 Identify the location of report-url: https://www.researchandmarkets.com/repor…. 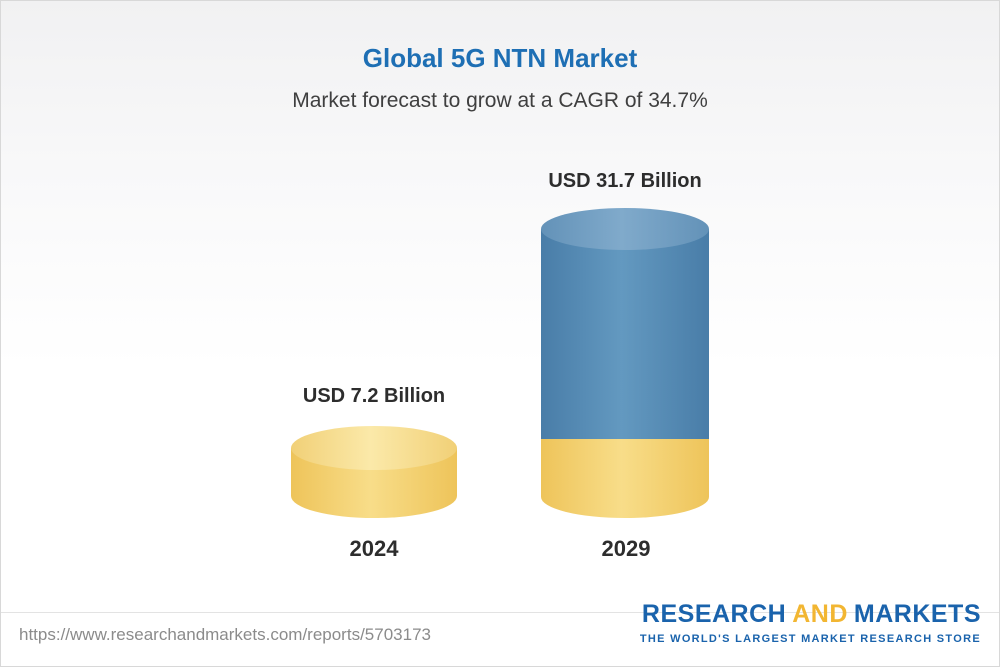
(225, 634).